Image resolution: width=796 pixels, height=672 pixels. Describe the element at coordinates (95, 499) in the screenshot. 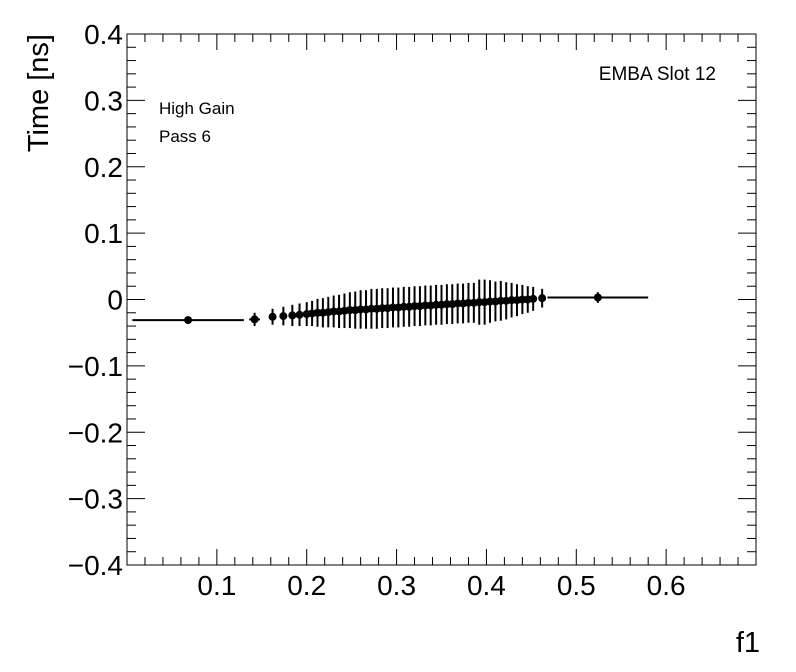

I see `y-tick-label: −0.3` at that location.